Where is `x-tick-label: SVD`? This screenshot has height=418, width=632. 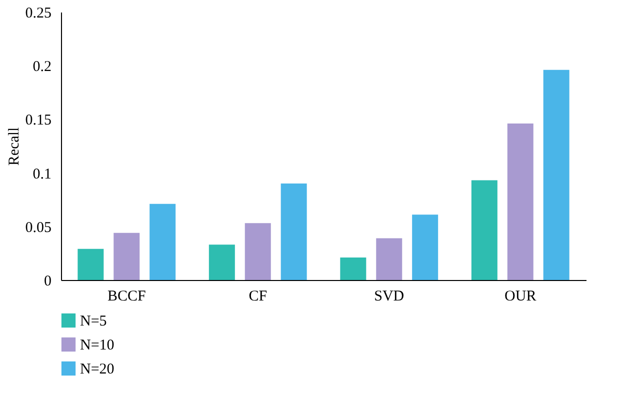 x-tick-label: SVD is located at coordinates (389, 296).